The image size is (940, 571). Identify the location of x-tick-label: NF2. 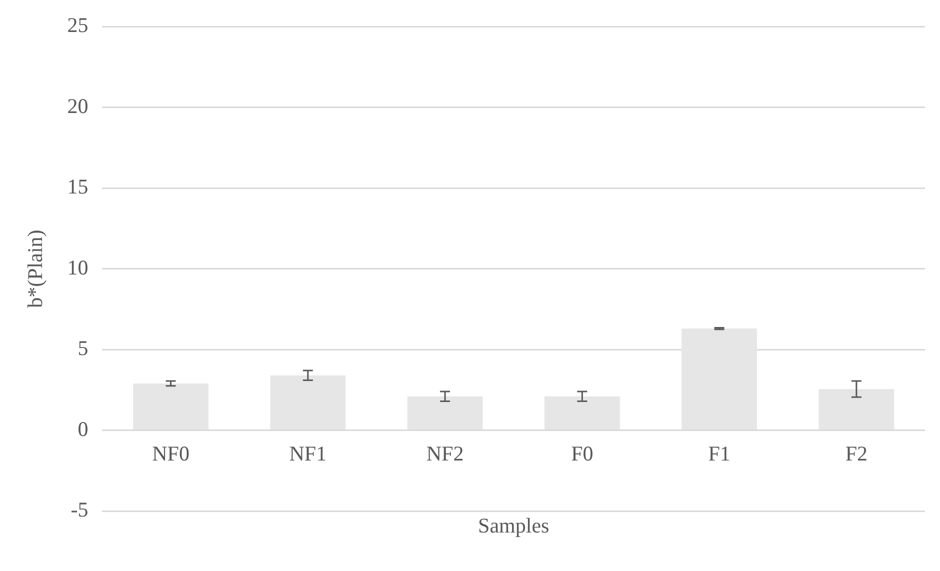
(445, 453).